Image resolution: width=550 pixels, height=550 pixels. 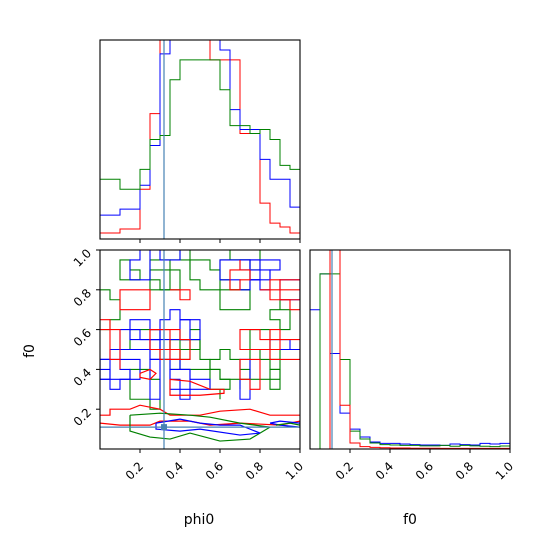 What do you see at coordinates (410, 361) in the screenshot?
I see `f0-hist-green` at bounding box center [410, 361].